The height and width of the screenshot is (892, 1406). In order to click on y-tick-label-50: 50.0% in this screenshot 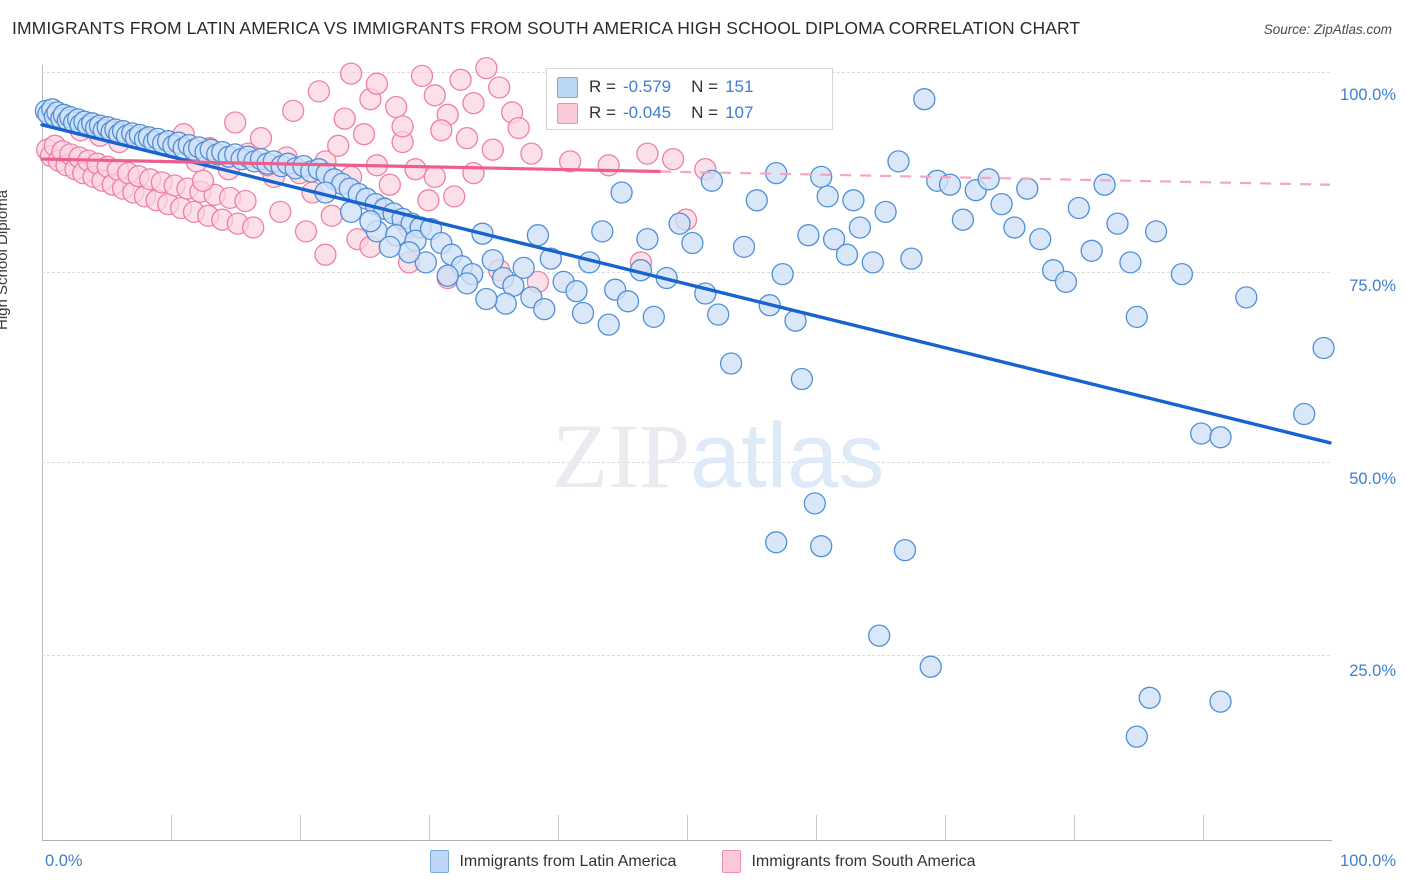, I will do `click(1372, 479)`.